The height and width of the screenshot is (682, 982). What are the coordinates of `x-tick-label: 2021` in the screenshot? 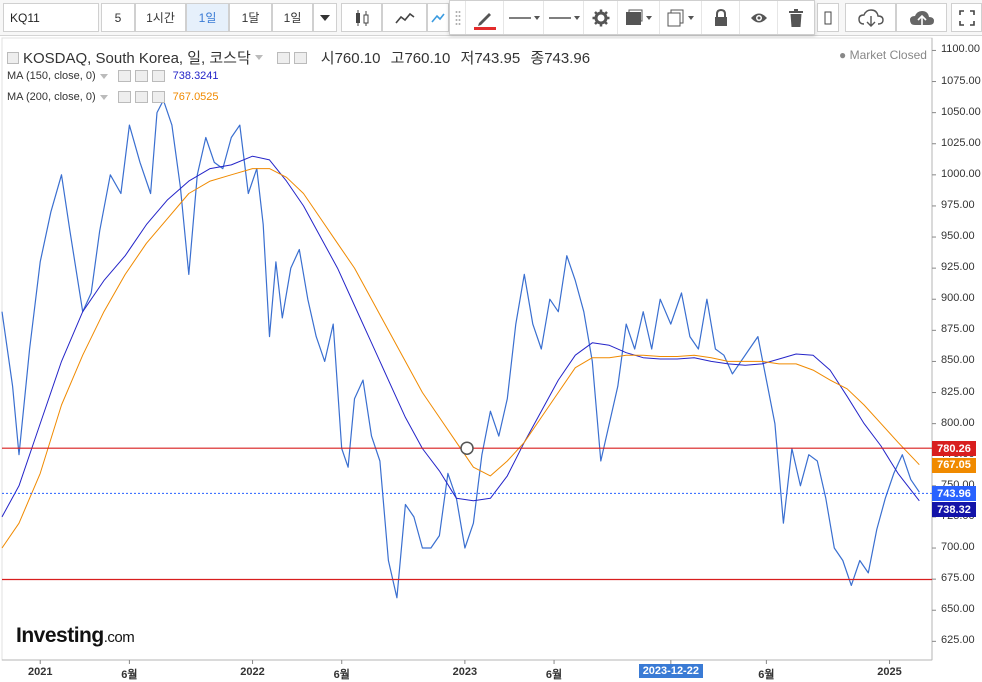 It's located at (40, 672).